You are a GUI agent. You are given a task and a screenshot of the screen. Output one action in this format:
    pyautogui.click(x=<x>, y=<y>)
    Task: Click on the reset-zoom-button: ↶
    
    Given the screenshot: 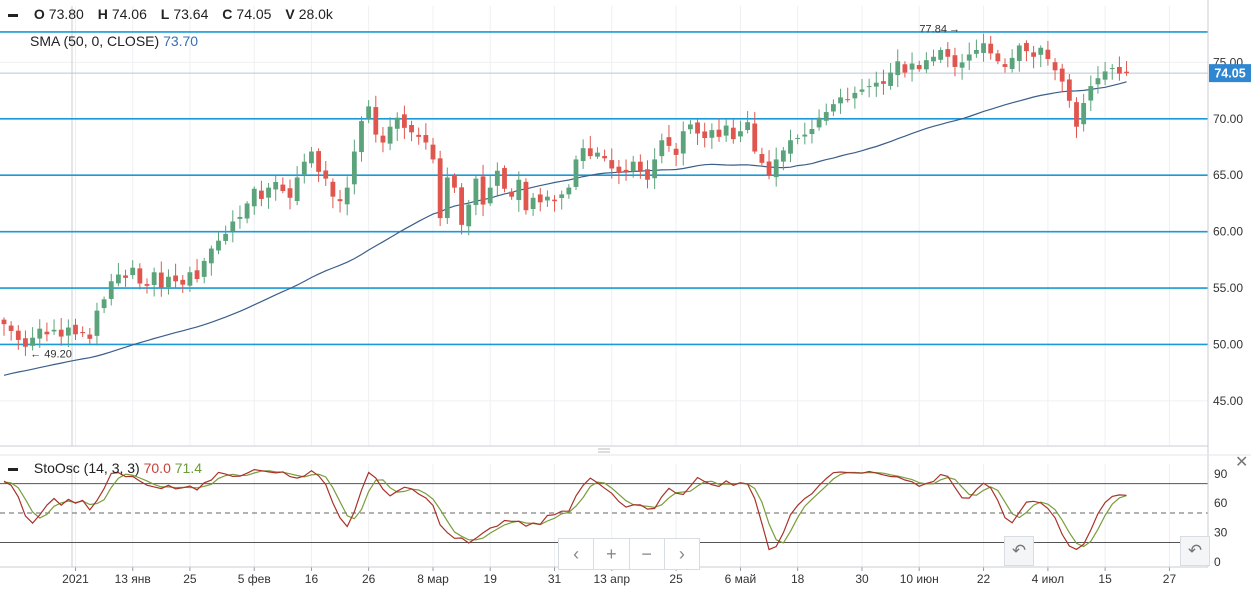 What is the action you would take?
    pyautogui.click(x=1019, y=551)
    